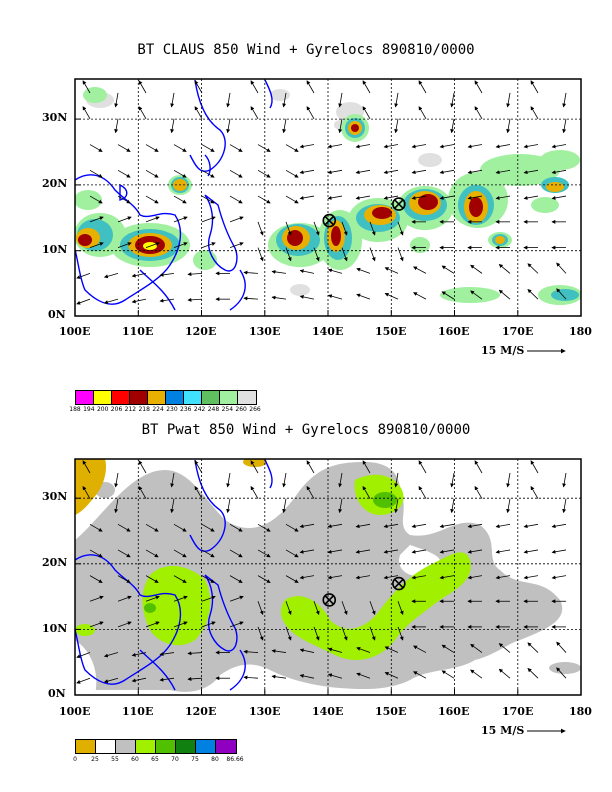  I want to click on x-tick-label: 150E, so click(391, 711).